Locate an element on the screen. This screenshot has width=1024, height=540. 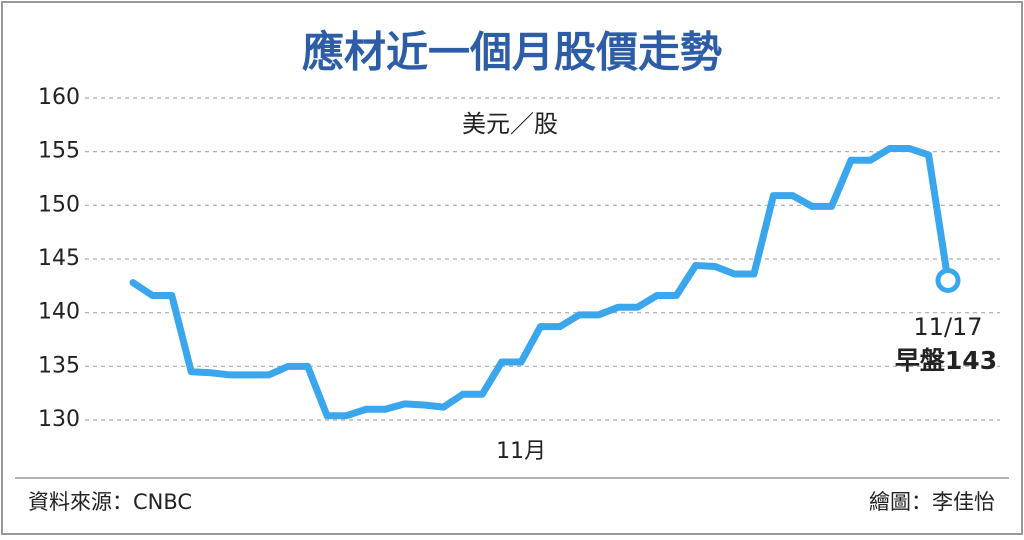
y-axis-label: 美元／股 is located at coordinates (510, 124).